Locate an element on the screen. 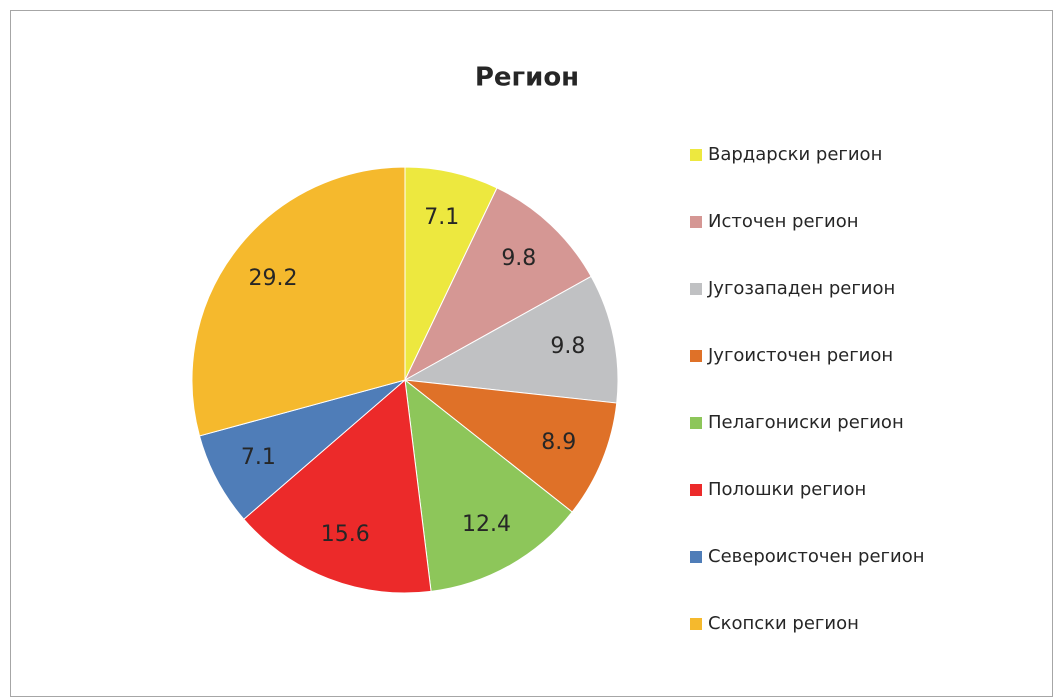 The image size is (1064, 698). legend-label: Пелагониски регион is located at coordinates (806, 422).